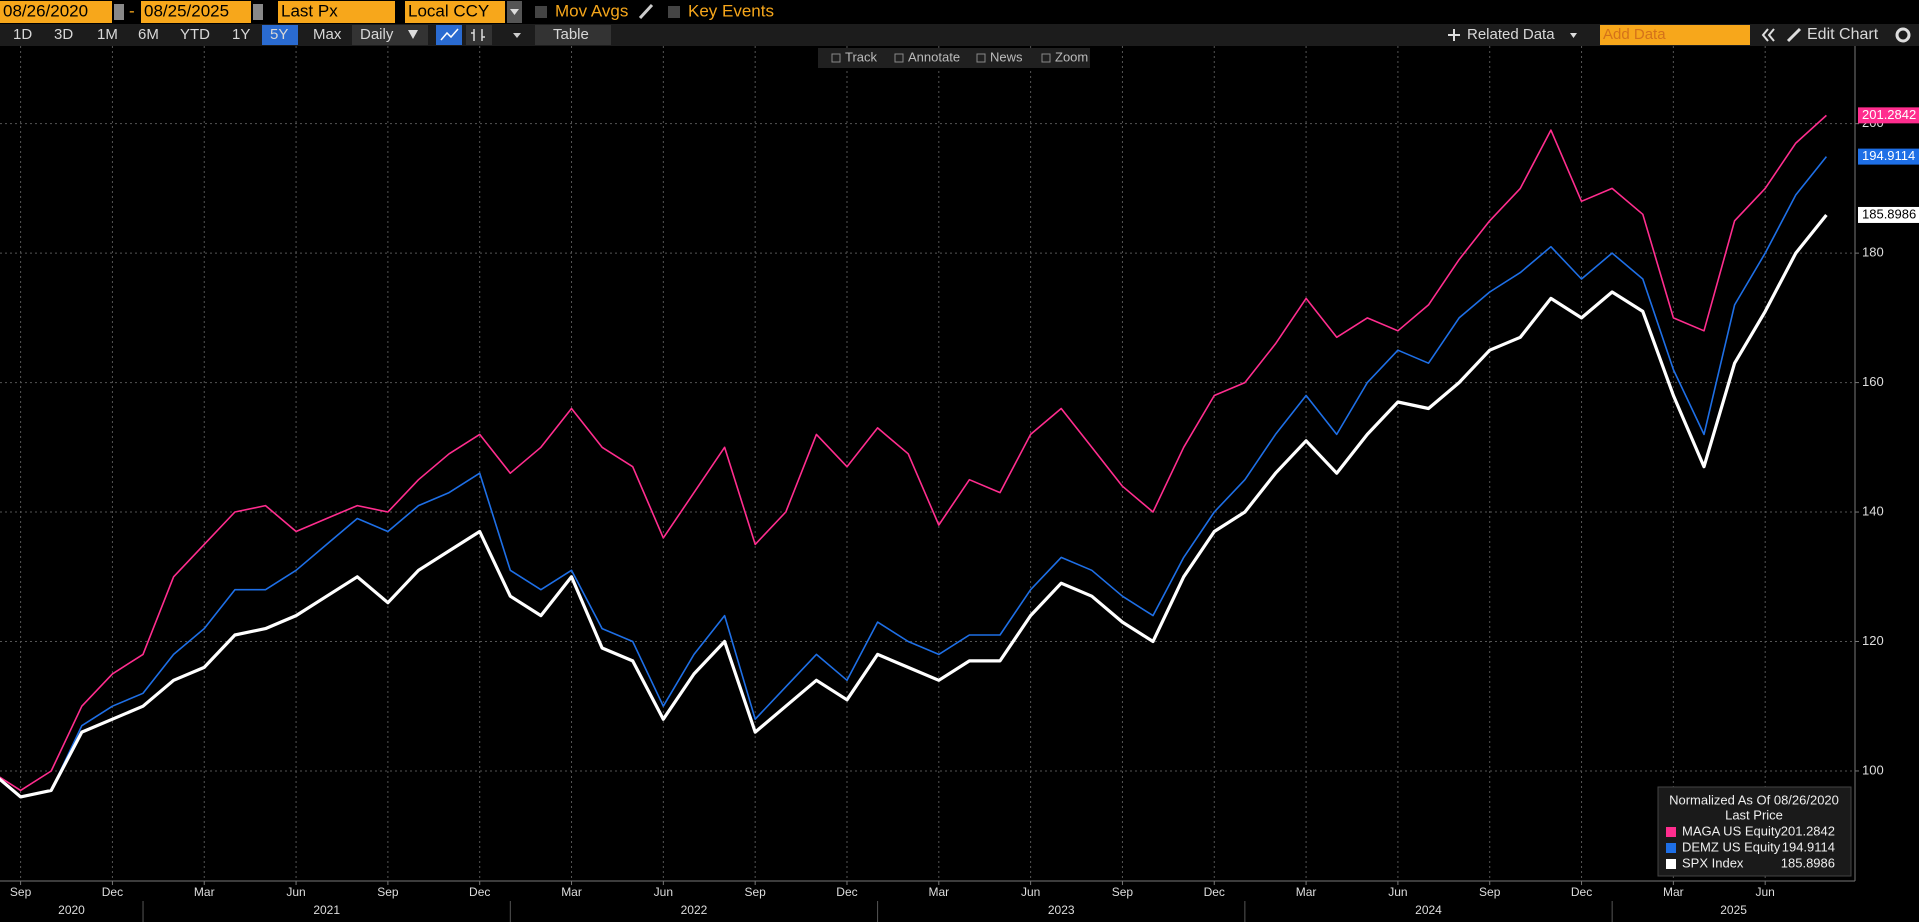 This screenshot has width=1919, height=922. What do you see at coordinates (934, 56) in the screenshot?
I see `plot-tool: Annotate` at bounding box center [934, 56].